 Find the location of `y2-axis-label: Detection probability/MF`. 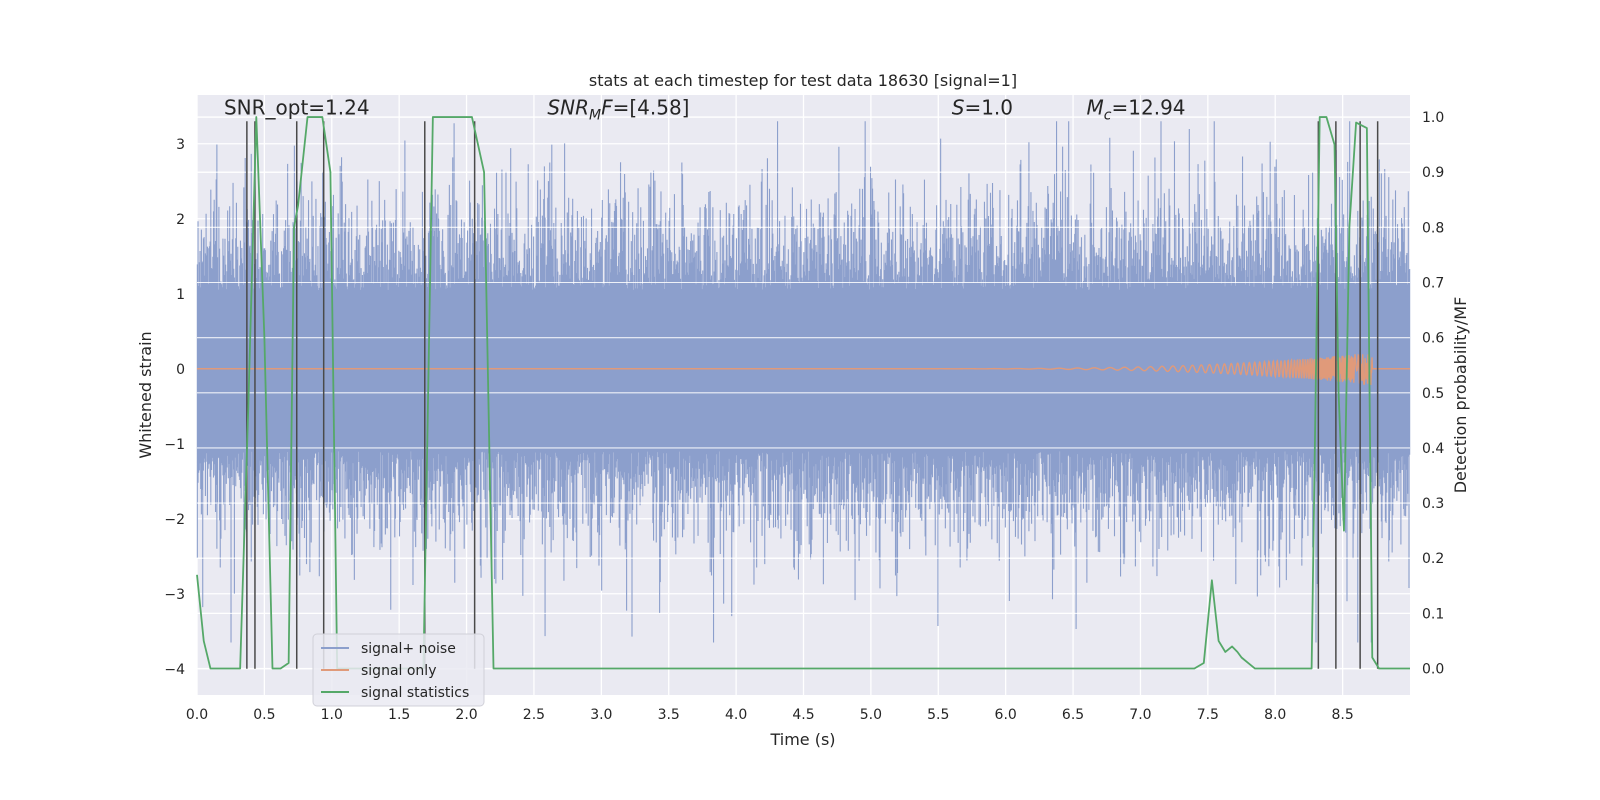

y2-axis-label: Detection probability/MF is located at coordinates (1460, 395).